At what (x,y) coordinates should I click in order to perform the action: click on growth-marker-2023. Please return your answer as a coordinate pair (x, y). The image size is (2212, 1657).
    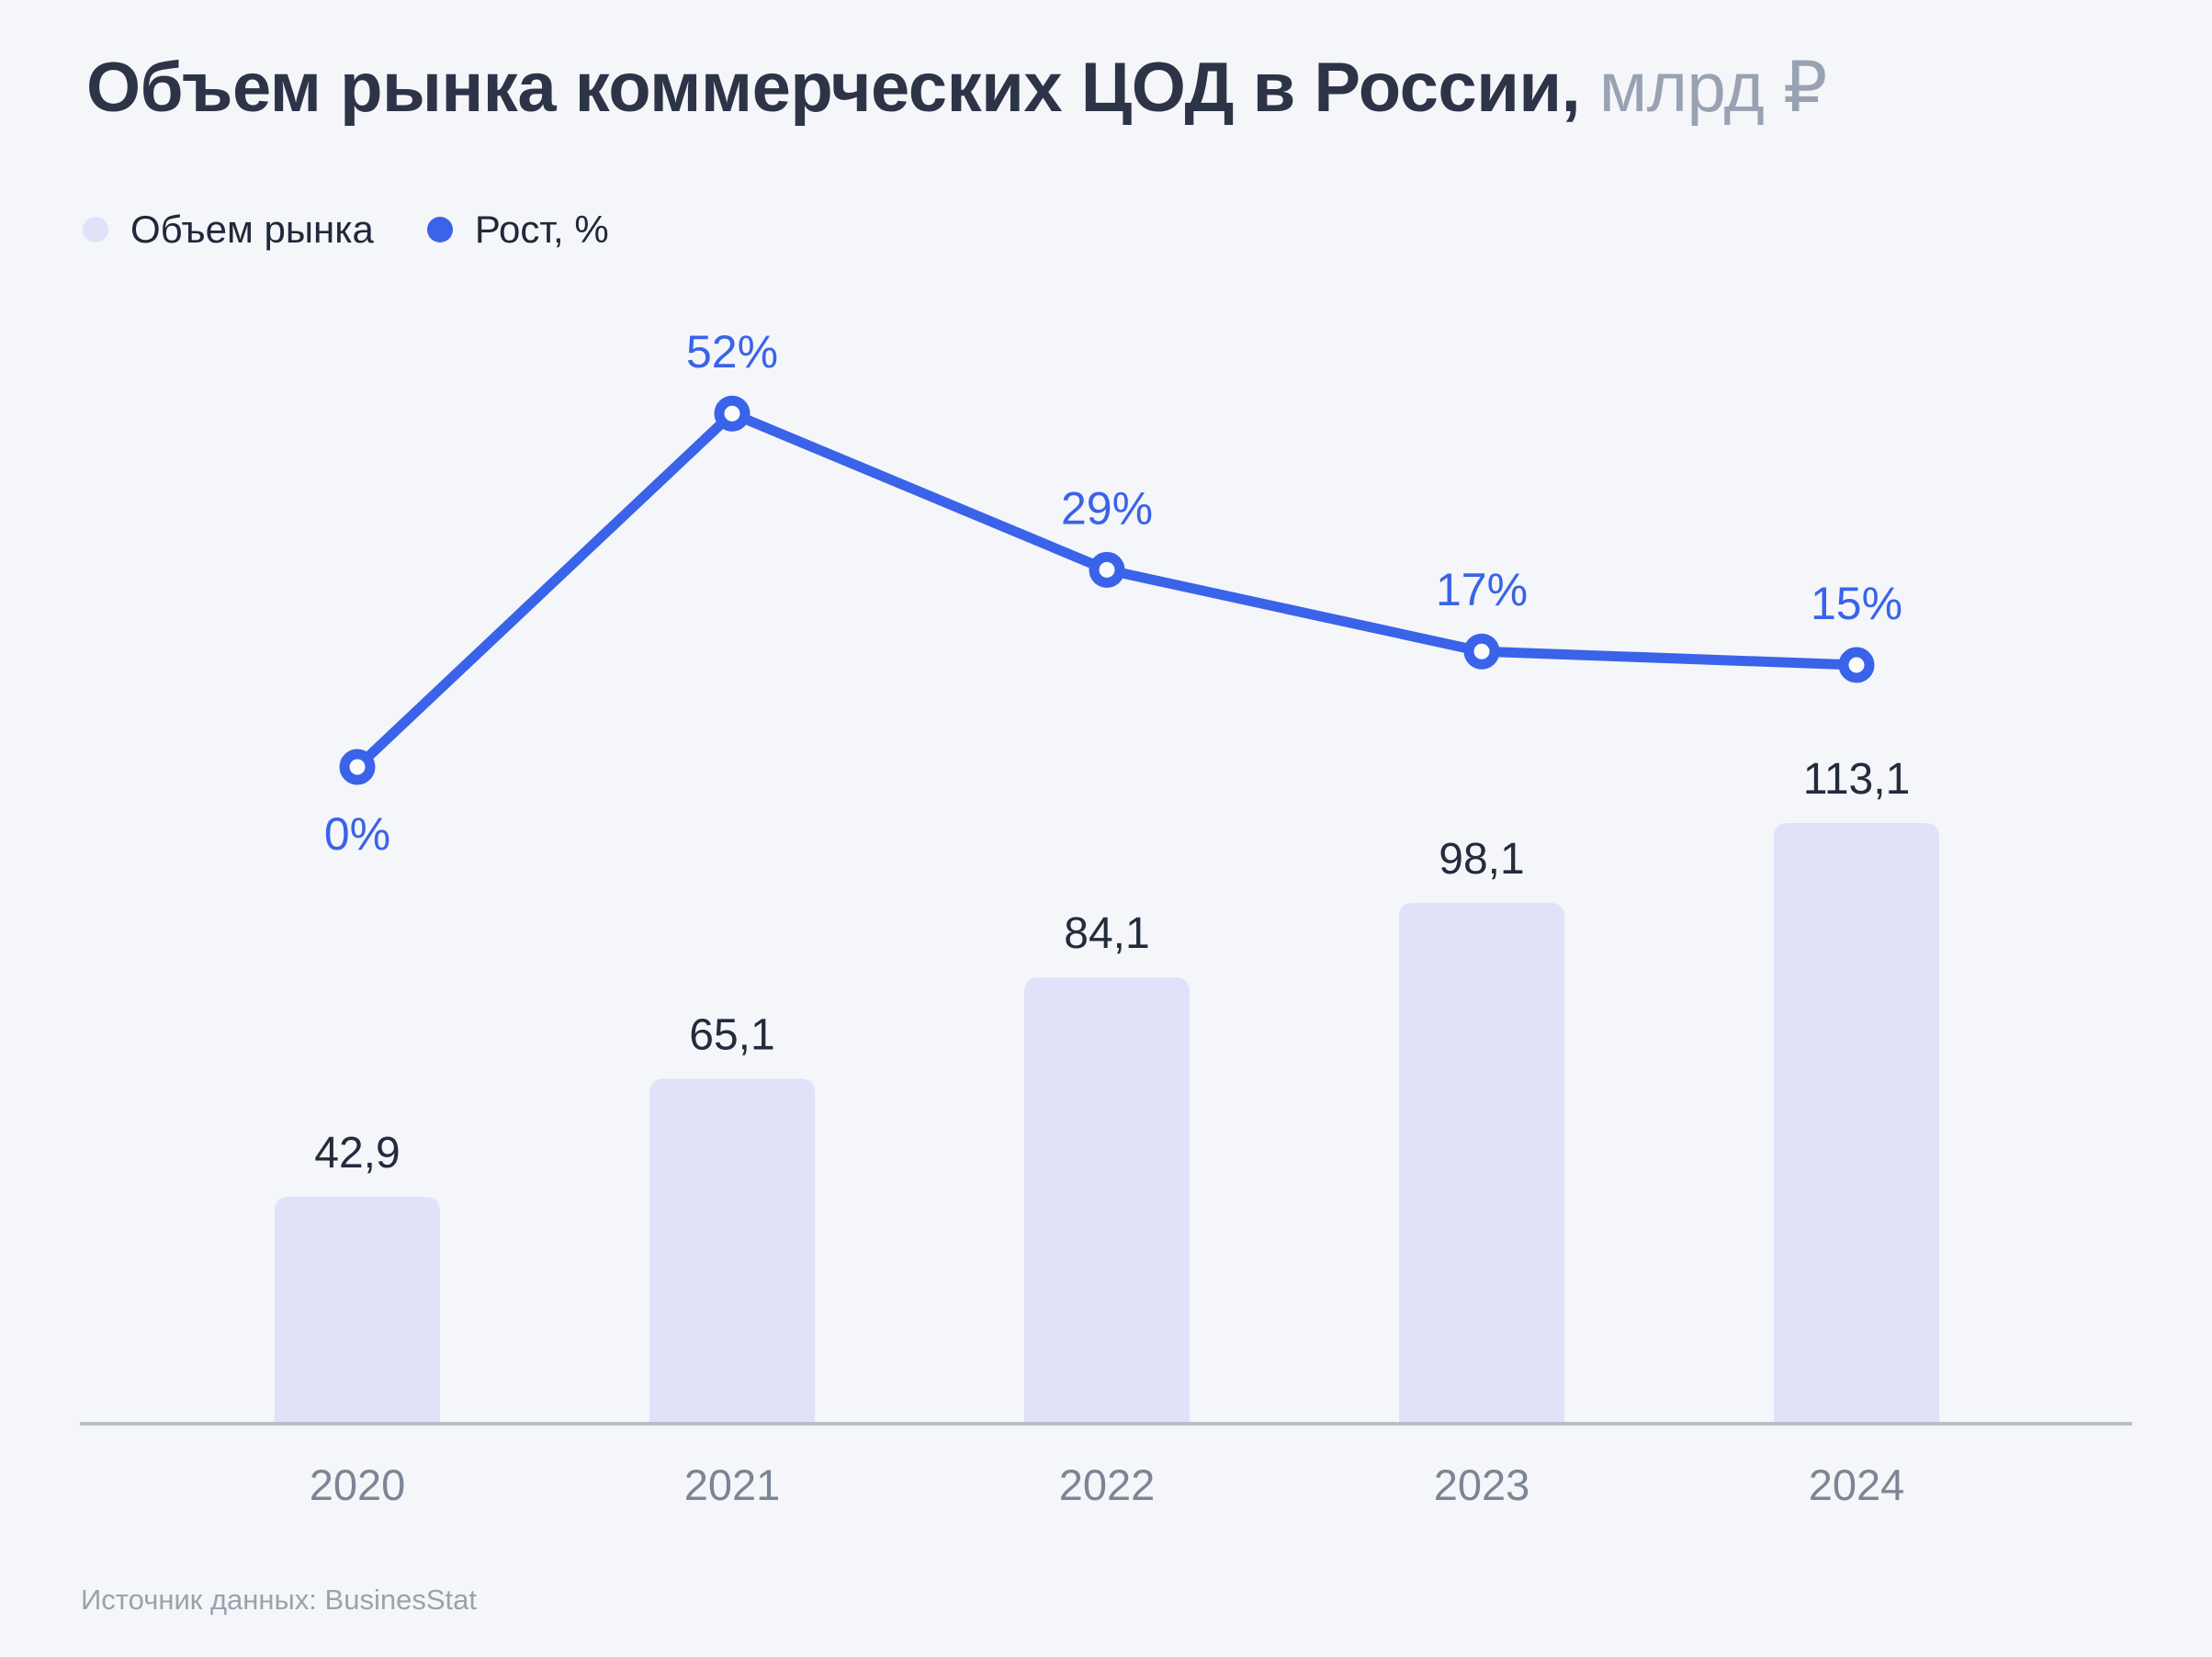
    Looking at the image, I should click on (1481, 651).